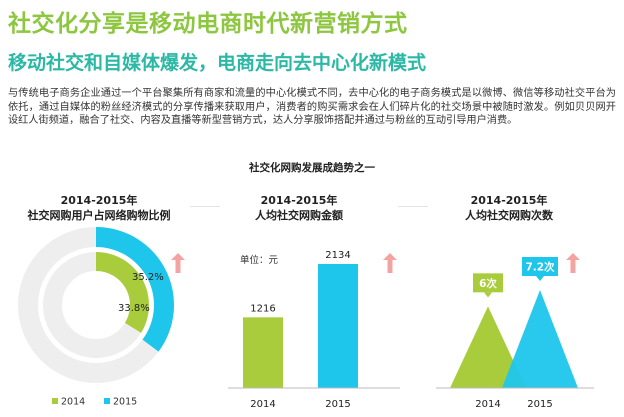  What do you see at coordinates (539, 404) in the screenshot?
I see `triangle-category-label: 2015` at bounding box center [539, 404].